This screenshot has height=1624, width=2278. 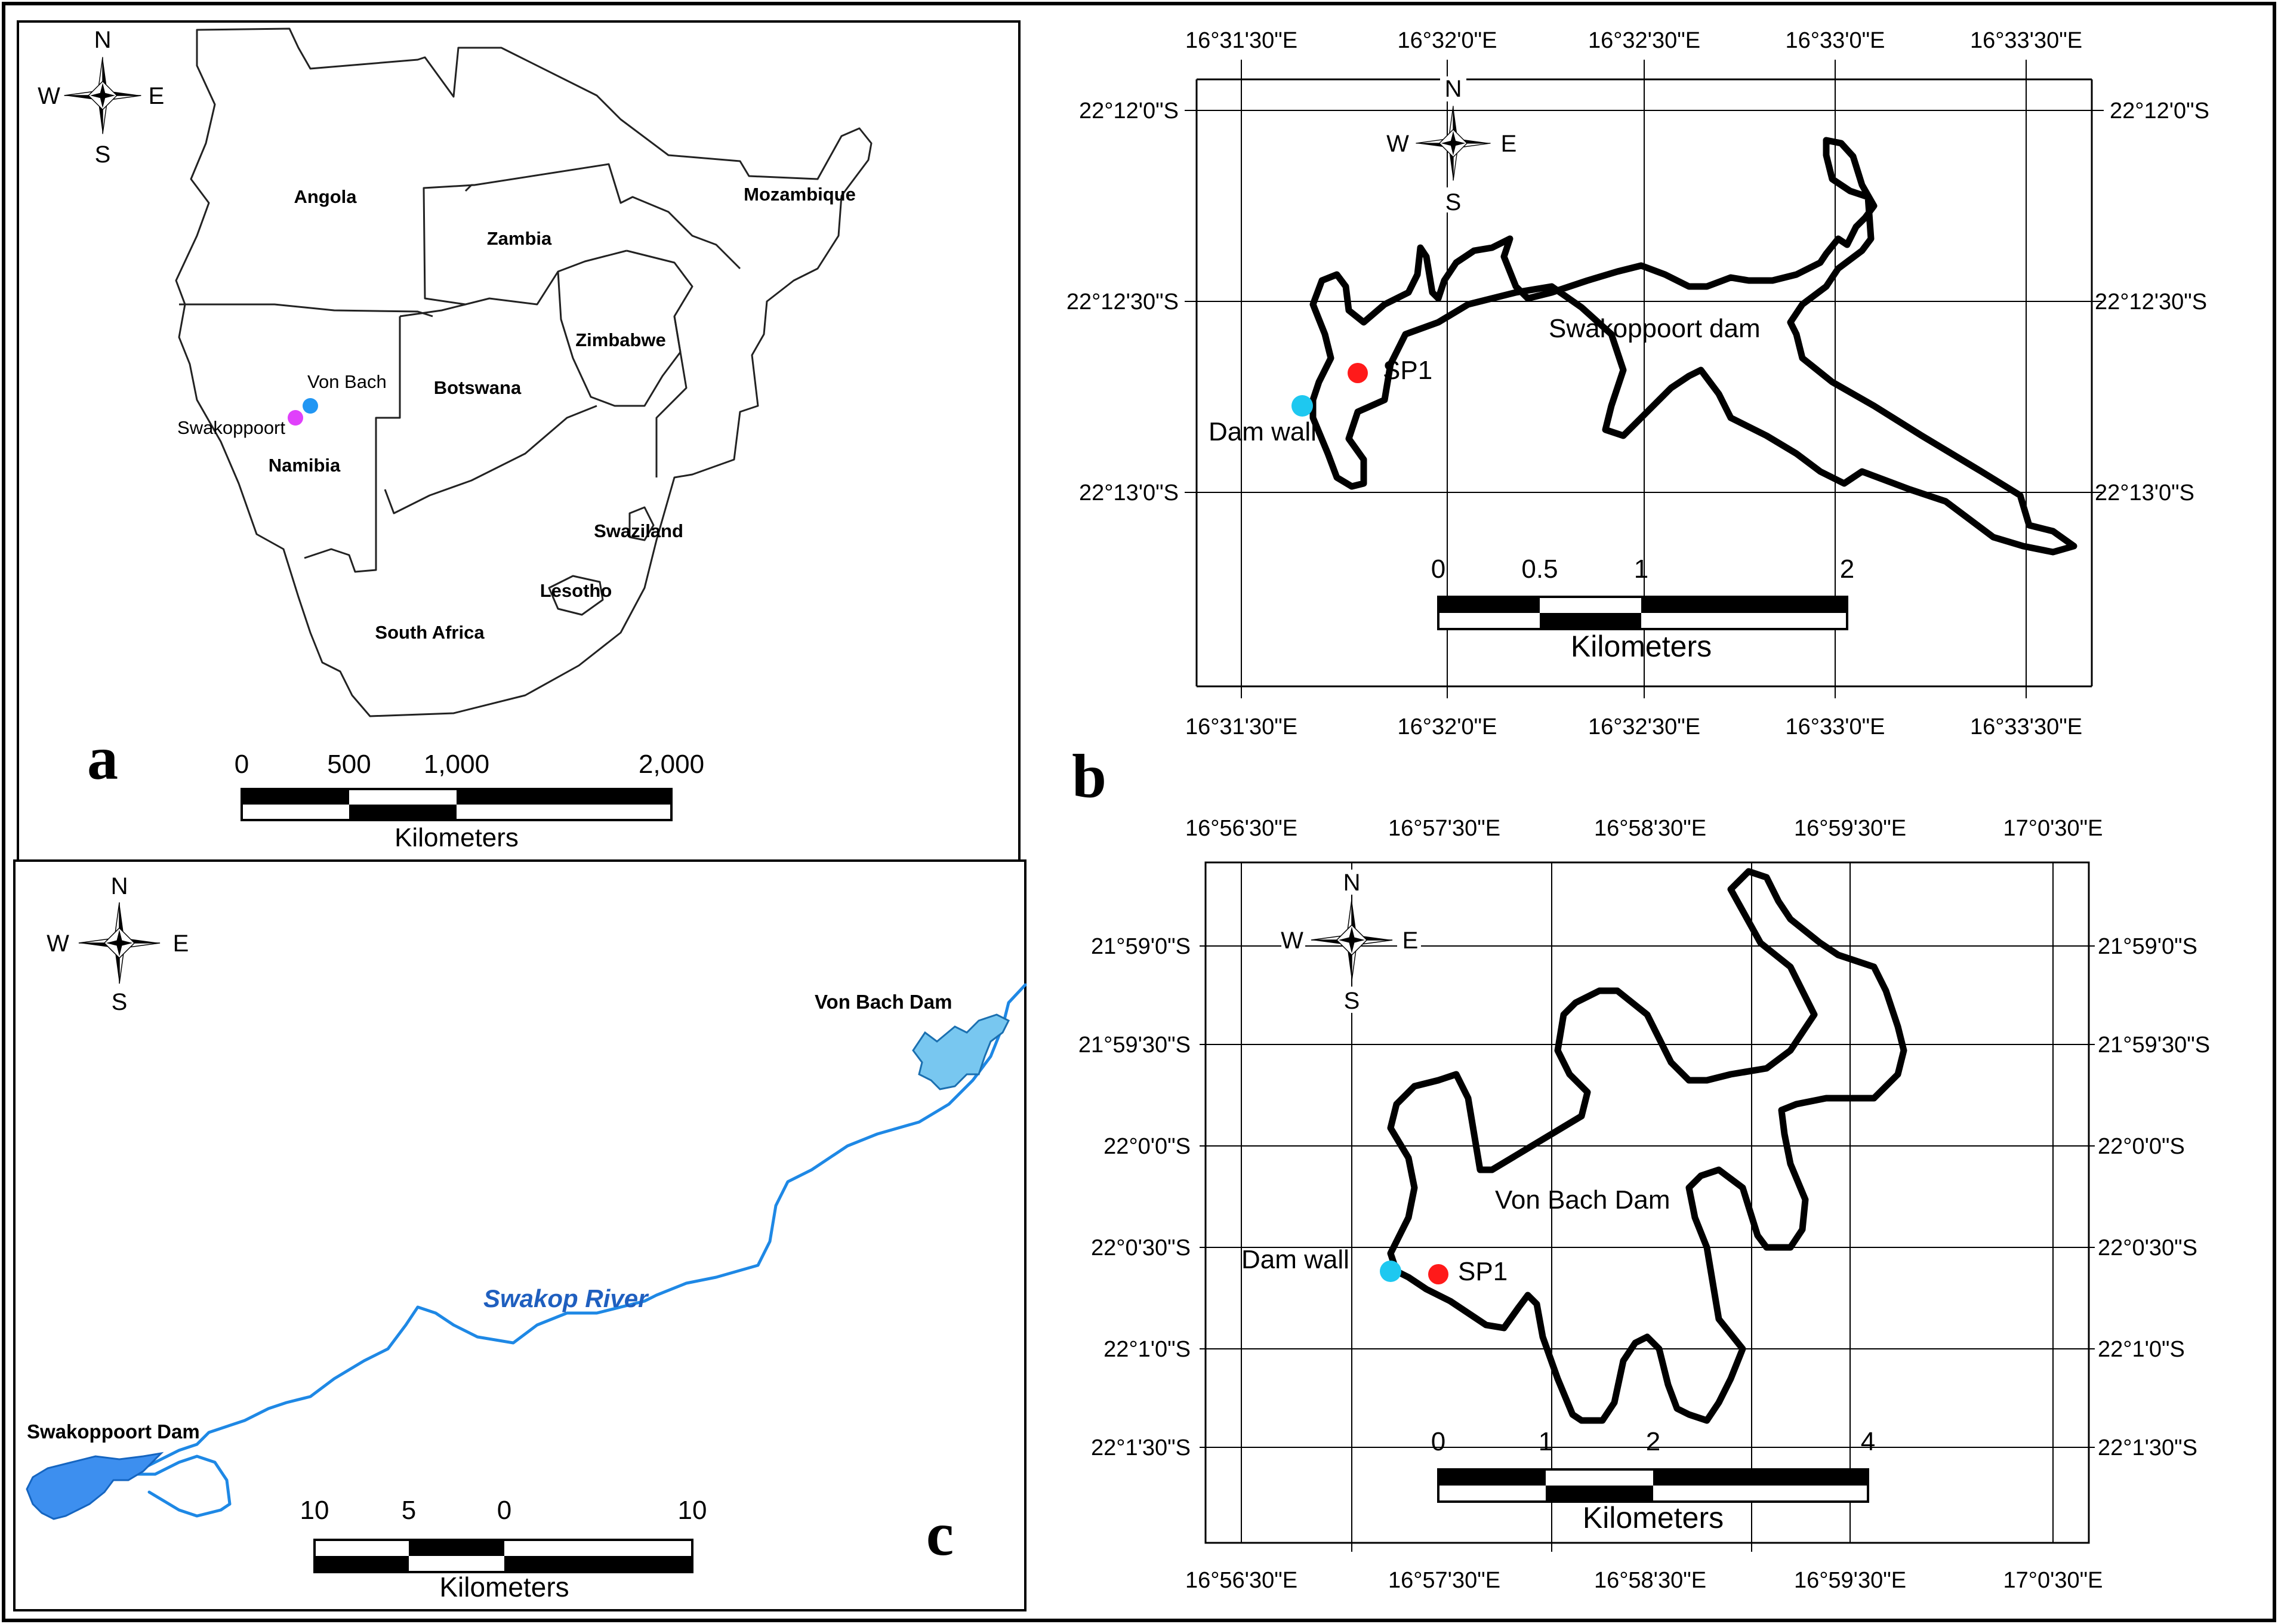 What do you see at coordinates (671, 396) in the screenshot?
I see `mozambique-border` at bounding box center [671, 396].